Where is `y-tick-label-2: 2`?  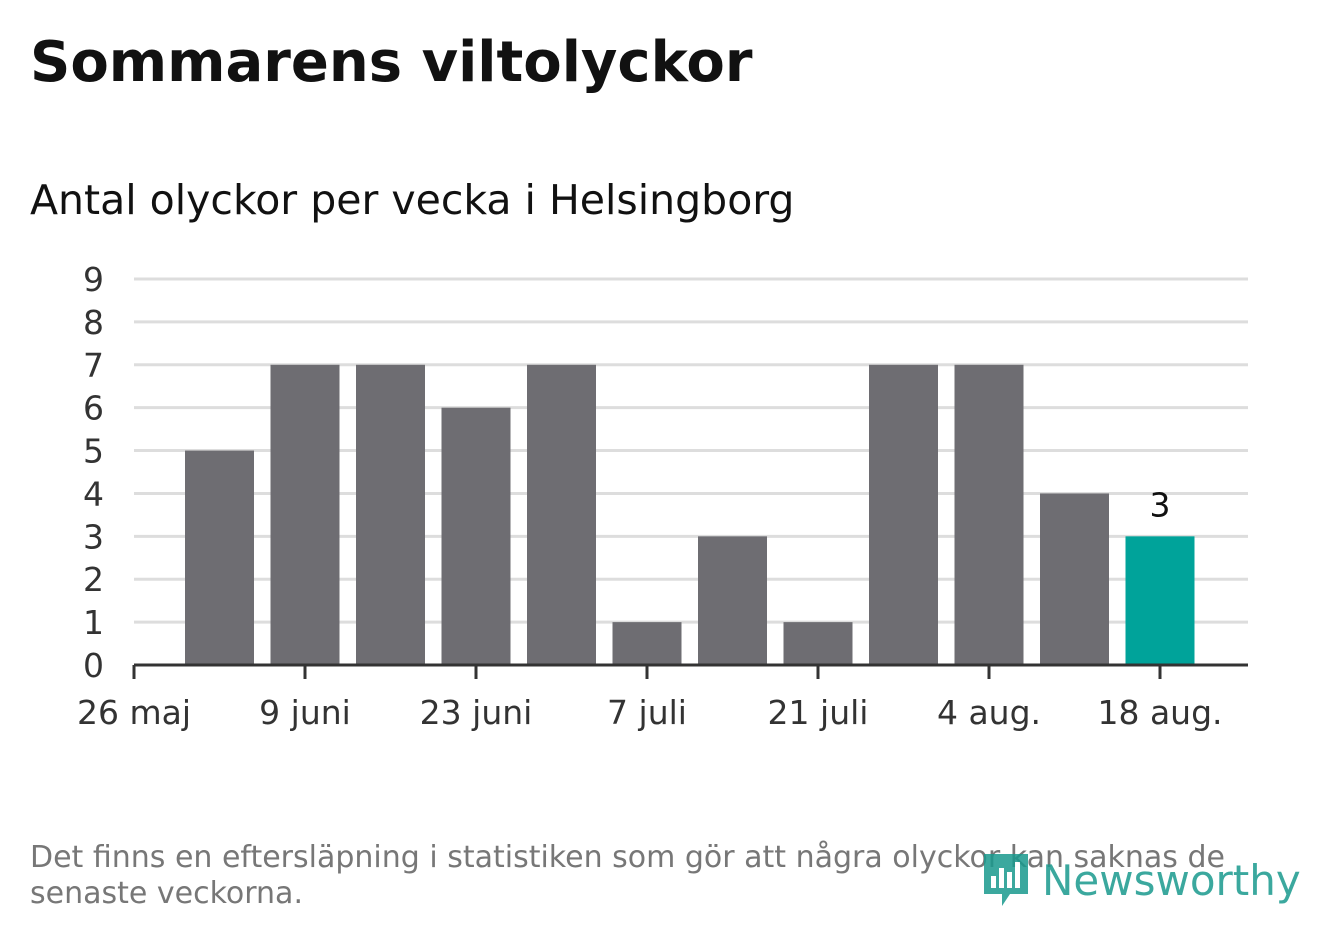
y-tick-label-2: 2 is located at coordinates (93, 579).